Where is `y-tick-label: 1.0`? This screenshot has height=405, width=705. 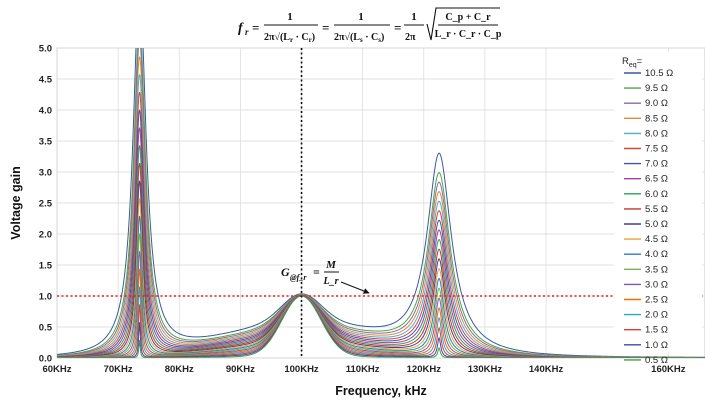
y-tick-label: 1.0 is located at coordinates (45, 297).